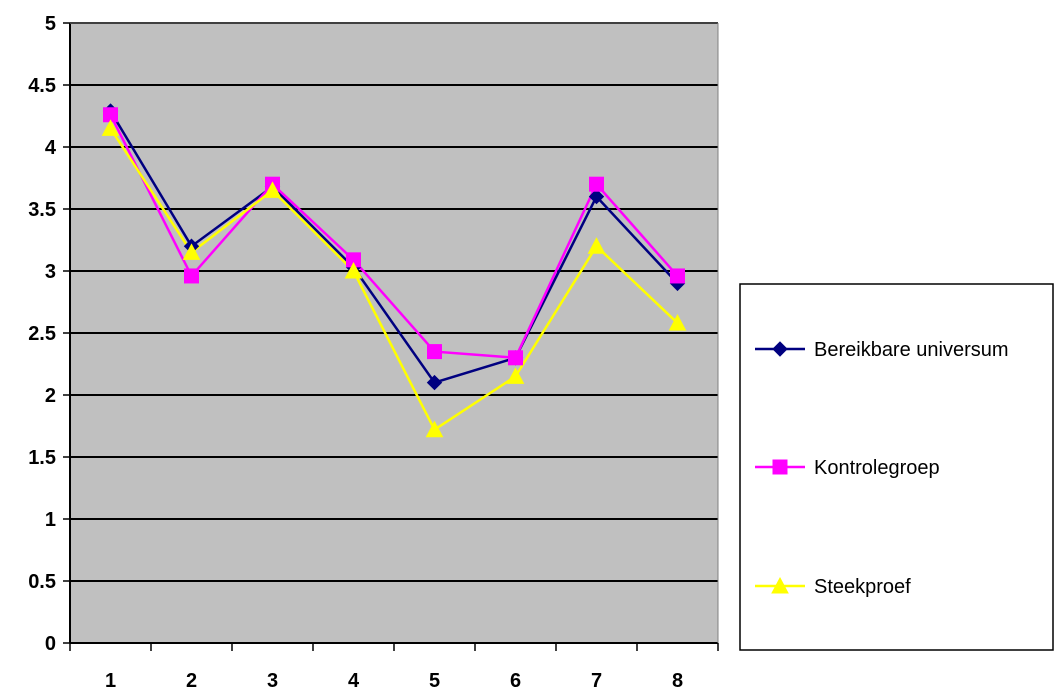  I want to click on x-tick-label: 5, so click(434, 681).